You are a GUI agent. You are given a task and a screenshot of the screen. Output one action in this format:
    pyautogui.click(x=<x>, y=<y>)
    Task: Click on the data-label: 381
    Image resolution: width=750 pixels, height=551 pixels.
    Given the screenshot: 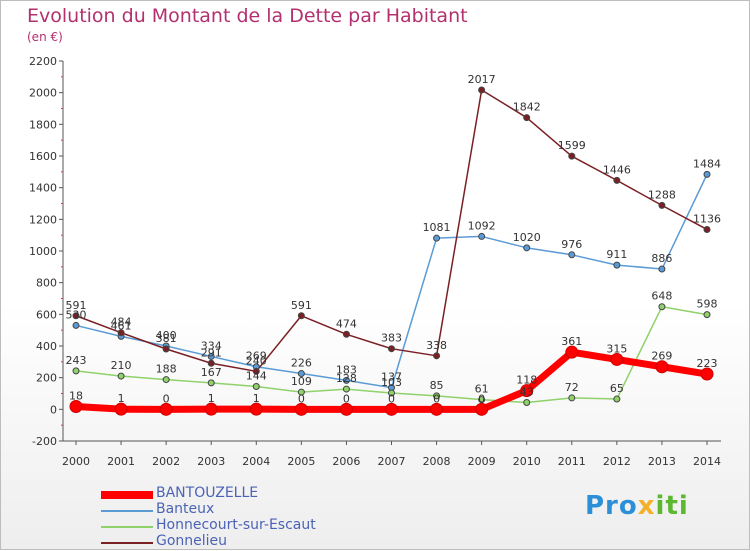 What is the action you would take?
    pyautogui.click(x=166, y=338)
    